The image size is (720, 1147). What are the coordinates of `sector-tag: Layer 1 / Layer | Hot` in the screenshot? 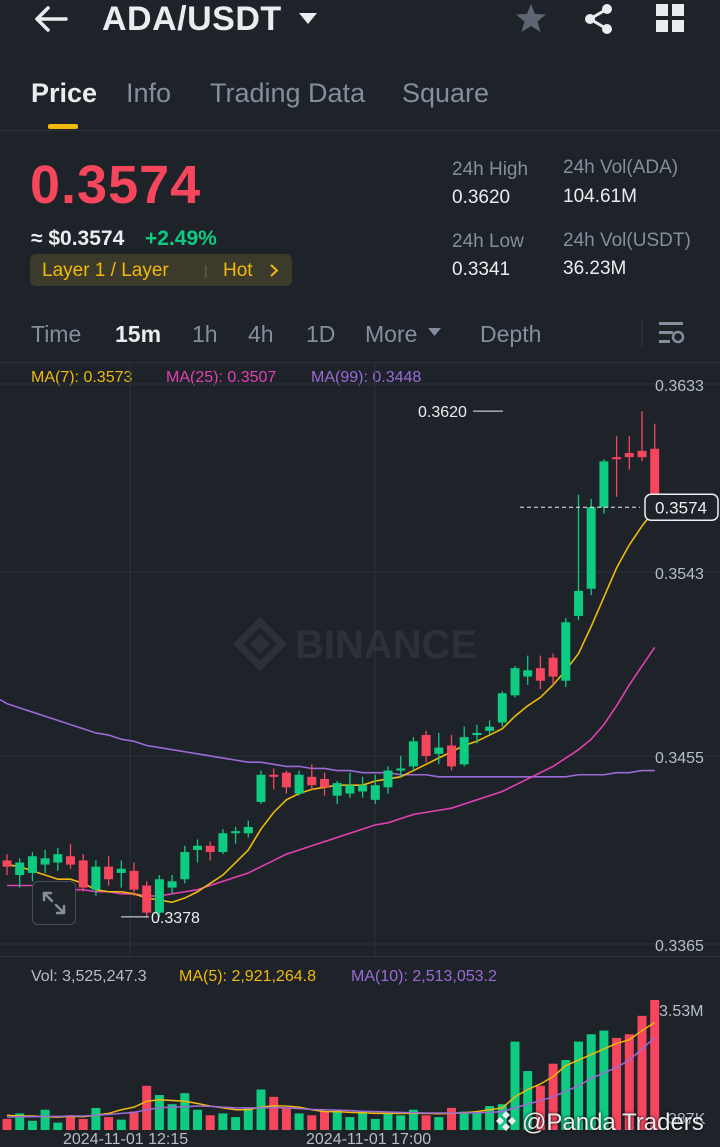 It's located at (161, 270).